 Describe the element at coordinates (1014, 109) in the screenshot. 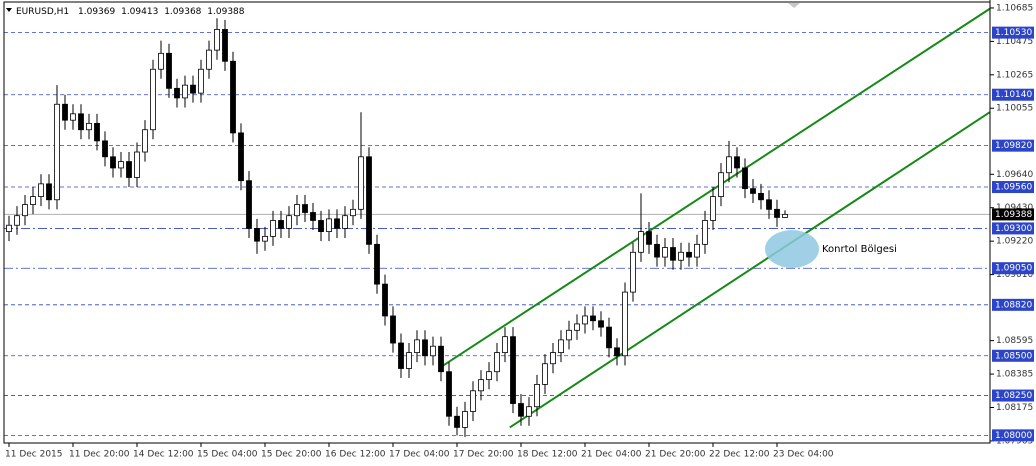

I see `y-tick-label: 1.10055` at that location.